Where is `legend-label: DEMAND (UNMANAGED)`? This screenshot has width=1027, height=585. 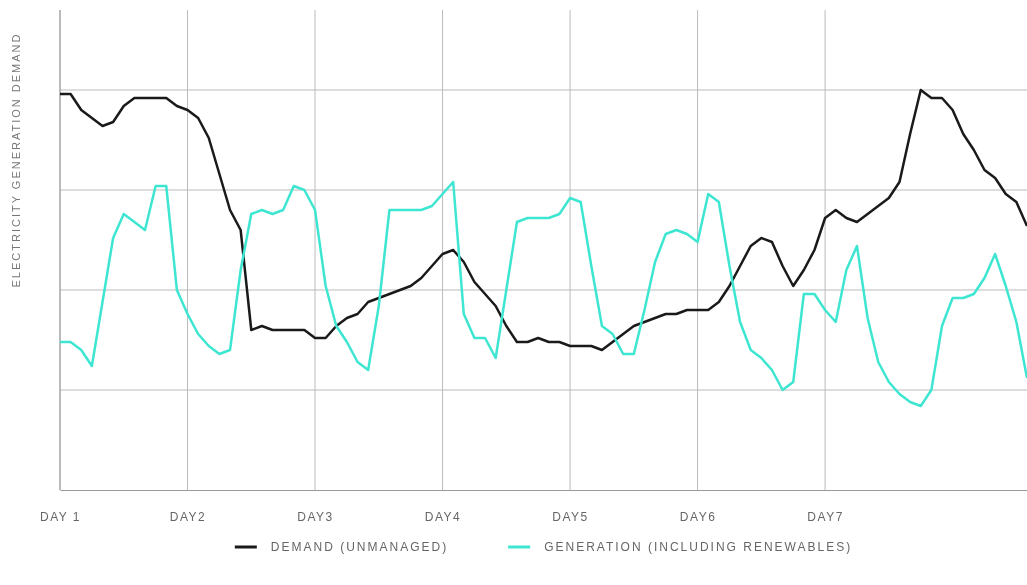
legend-label: DEMAND (UNMANAGED) is located at coordinates (359, 547).